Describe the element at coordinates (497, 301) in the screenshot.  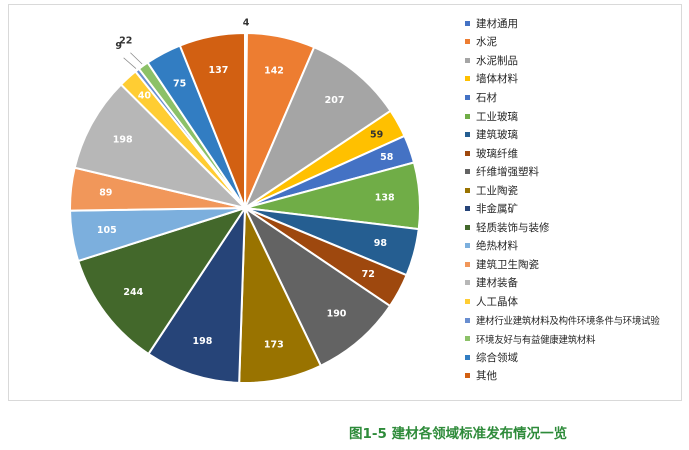
I see `legend-label: 人工晶体` at that location.